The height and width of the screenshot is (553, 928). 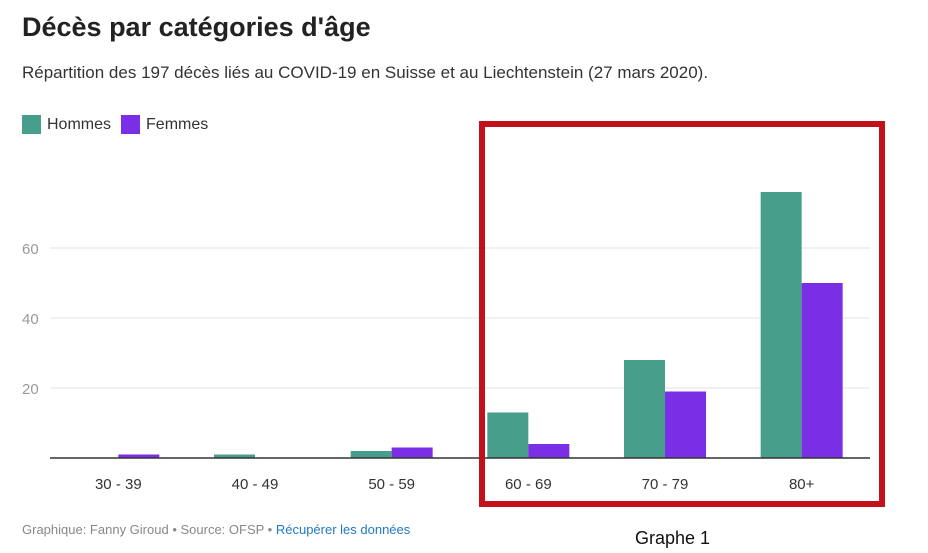 I want to click on y-tick-label: 20, so click(x=30, y=389).